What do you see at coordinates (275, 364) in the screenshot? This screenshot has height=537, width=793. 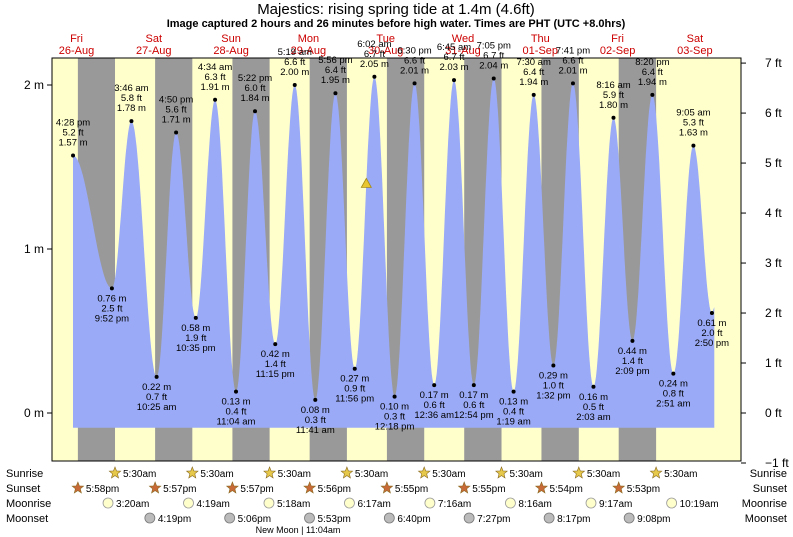 I see `tide-label: 1.4 ft` at bounding box center [275, 364].